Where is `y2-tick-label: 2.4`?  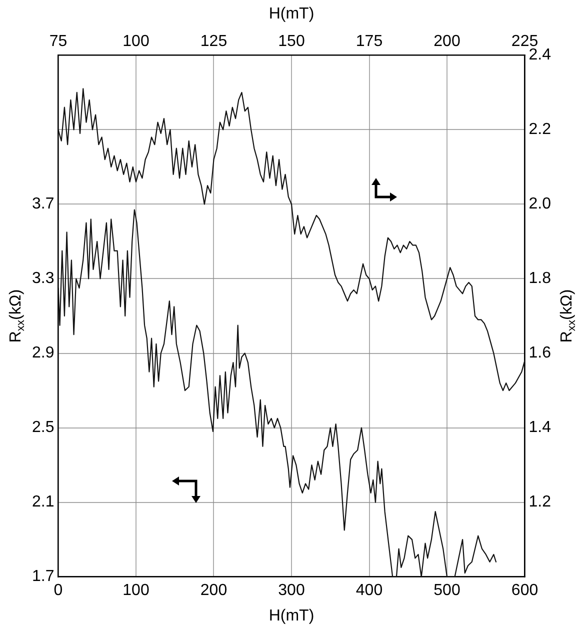 y2-tick-label: 2.4 is located at coordinates (540, 55).